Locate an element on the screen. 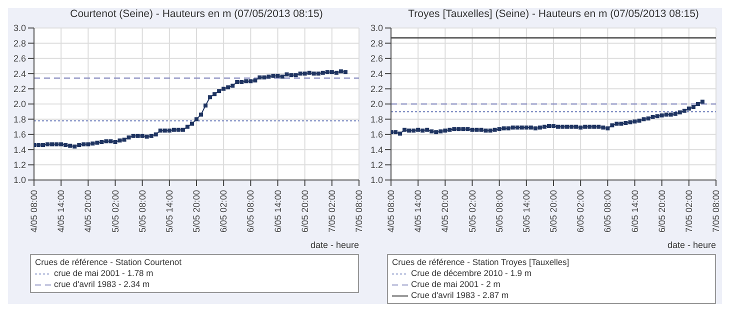 The width and height of the screenshot is (730, 320). legend-title: Crues de référence - Station Troyes [Tauxelles] is located at coordinates (481, 262).